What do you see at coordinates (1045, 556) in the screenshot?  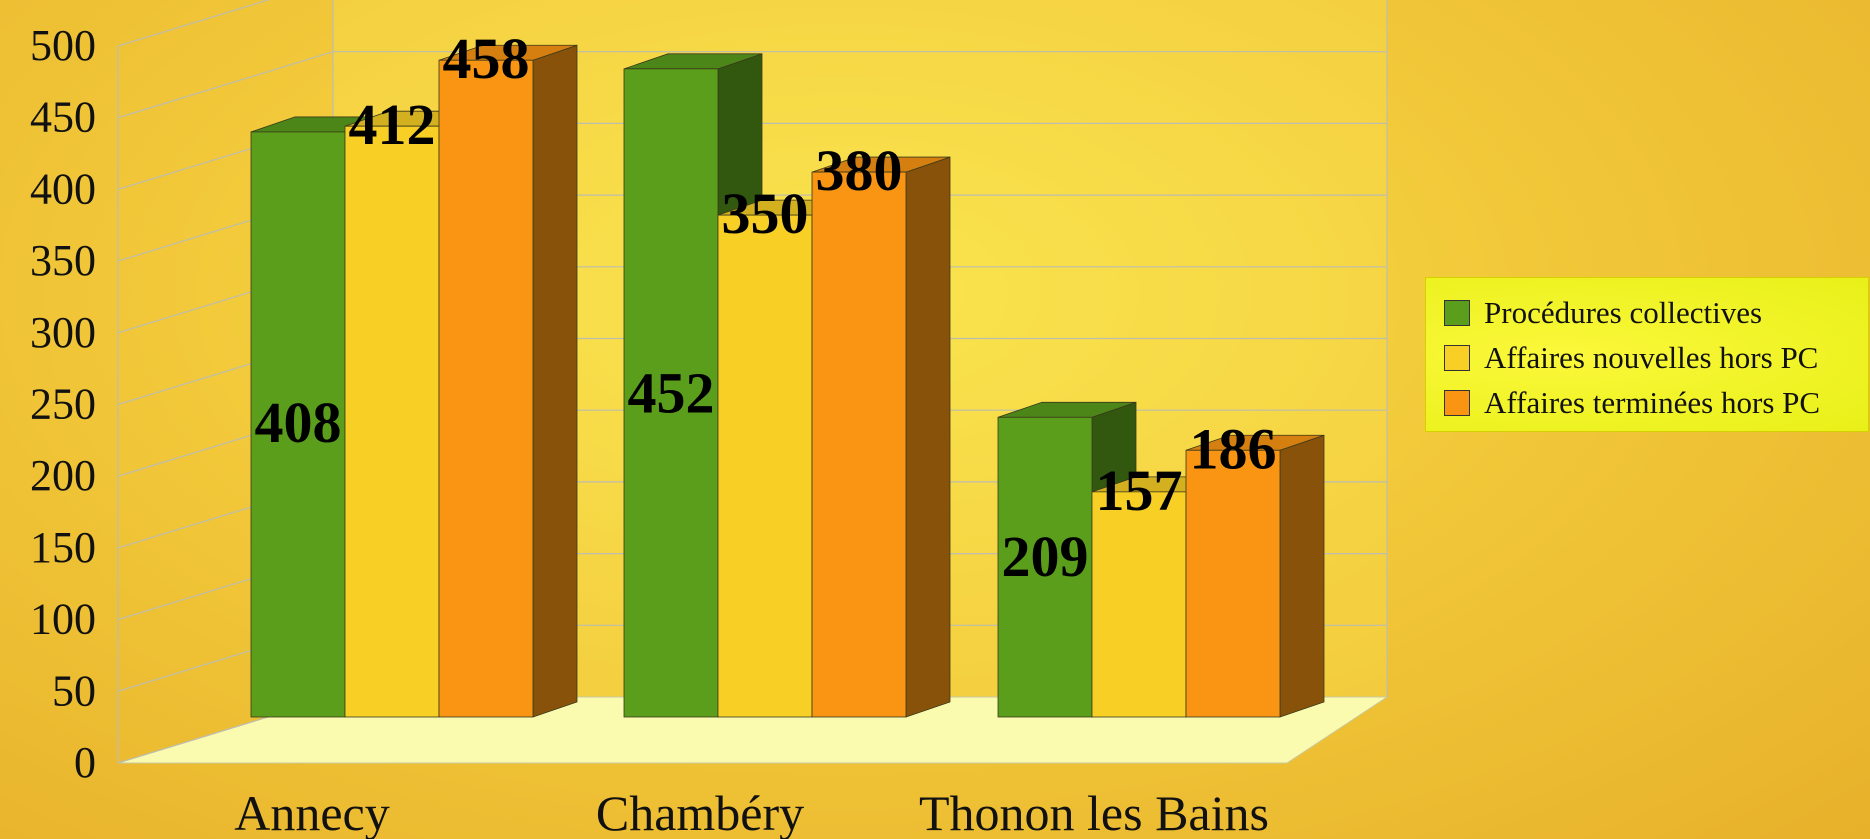 I see `data-label: 209` at bounding box center [1045, 556].